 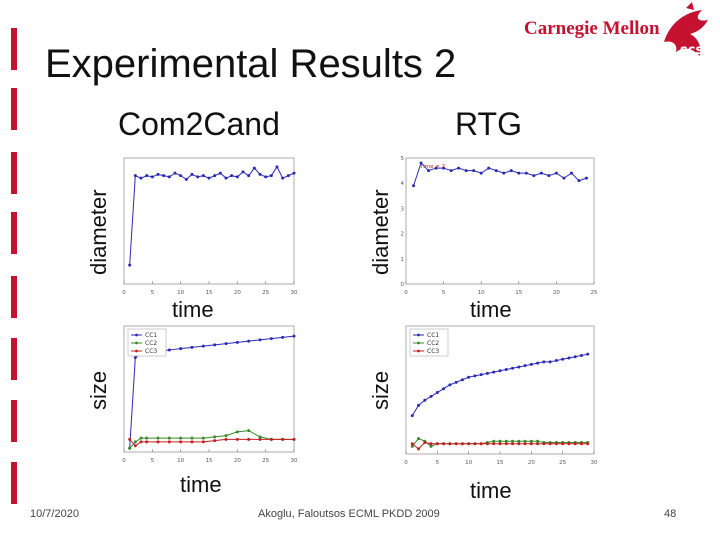 What do you see at coordinates (432, 167) in the screenshot?
I see `chart-annotation: Time = 2` at bounding box center [432, 167].